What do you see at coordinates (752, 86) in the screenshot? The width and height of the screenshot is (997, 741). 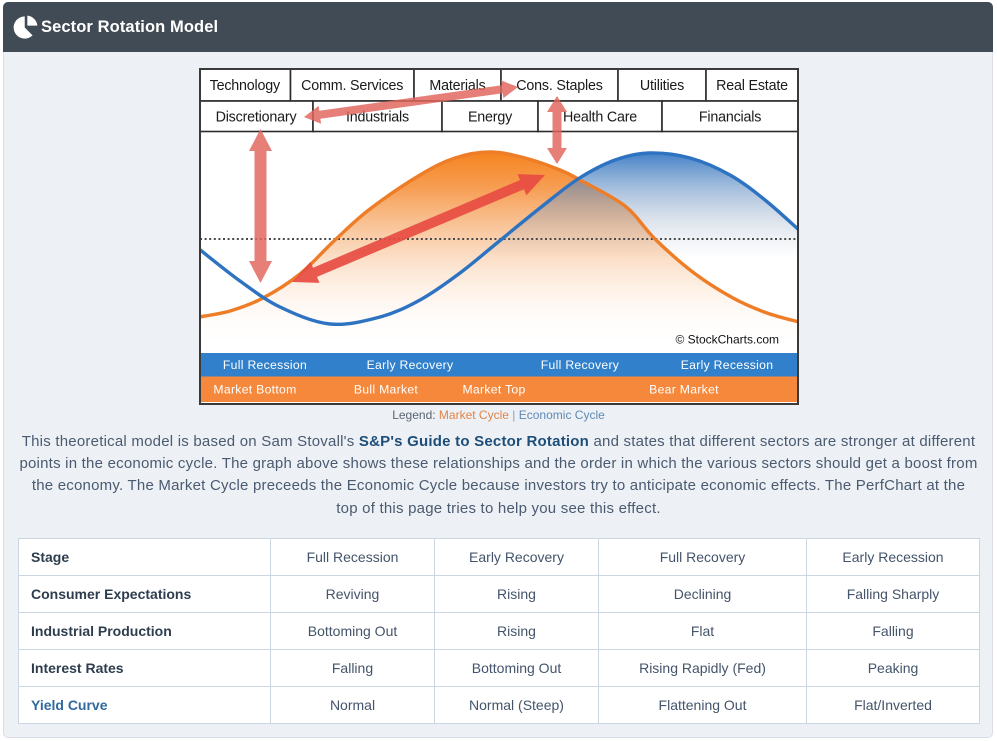 I see `svg-text: Real Estate` at bounding box center [752, 86].